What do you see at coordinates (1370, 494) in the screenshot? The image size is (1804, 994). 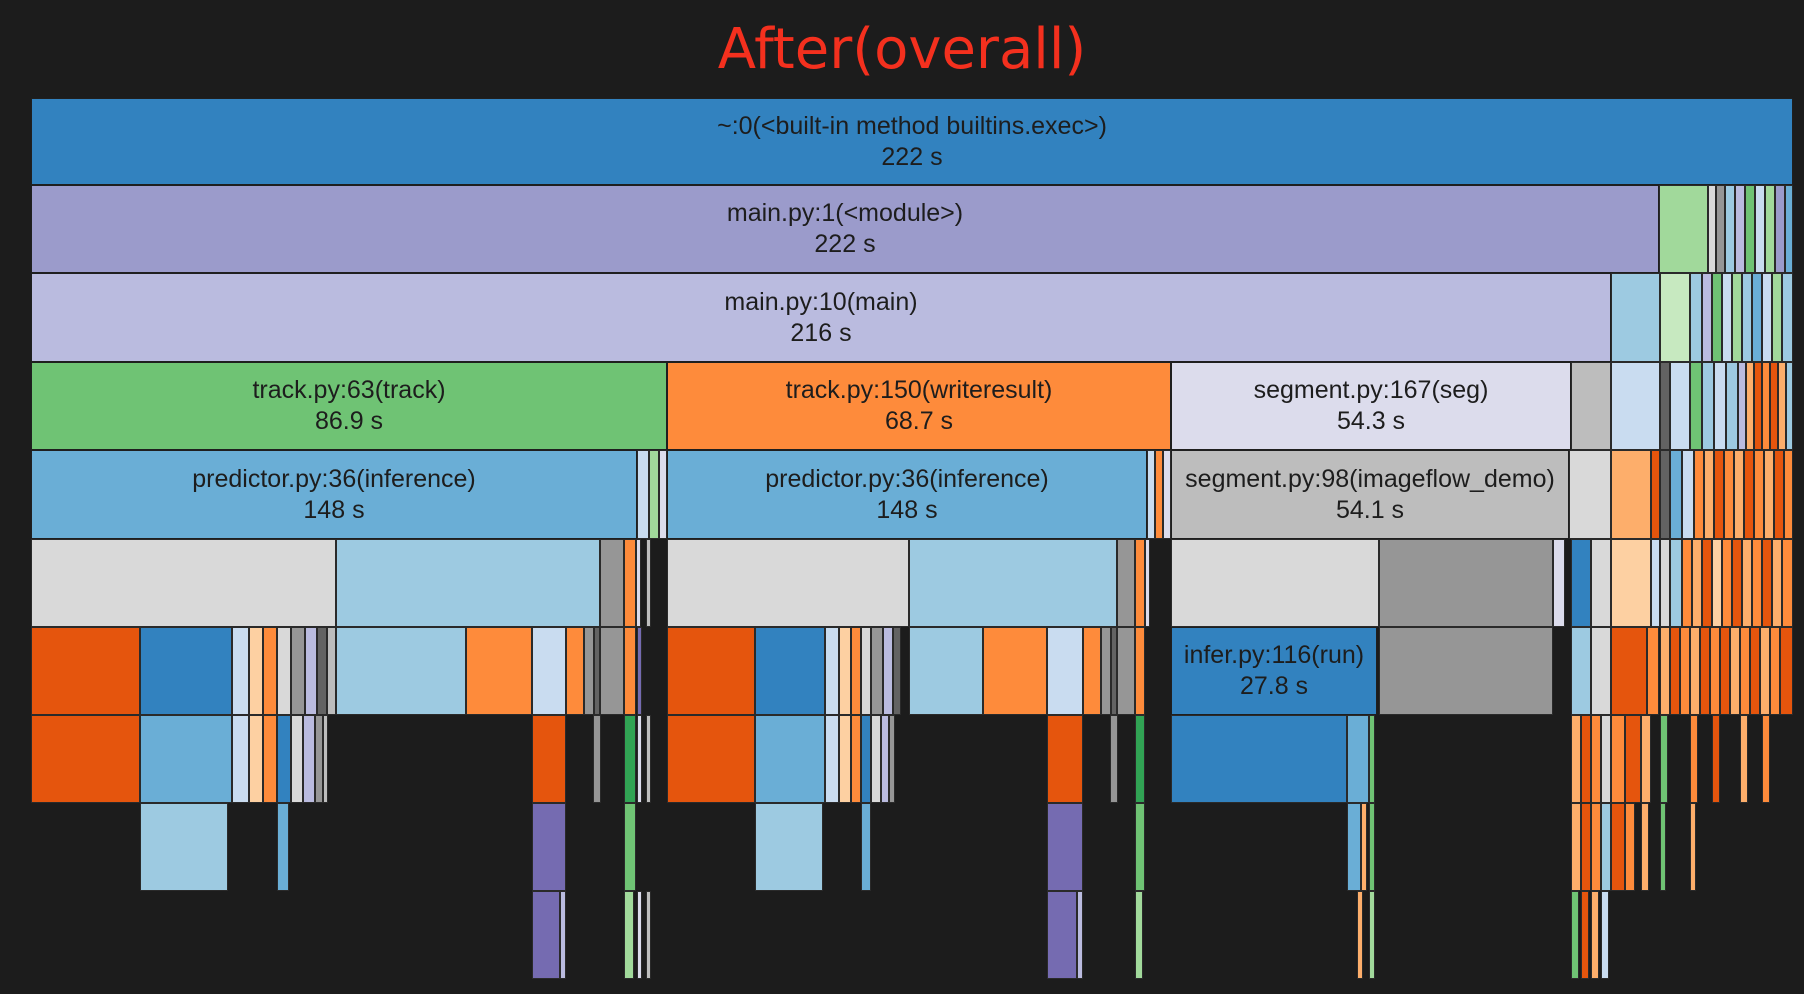 I see `frame-imageflow: segment.py:98(imageflow_demo) 54.1 s` at bounding box center [1370, 494].